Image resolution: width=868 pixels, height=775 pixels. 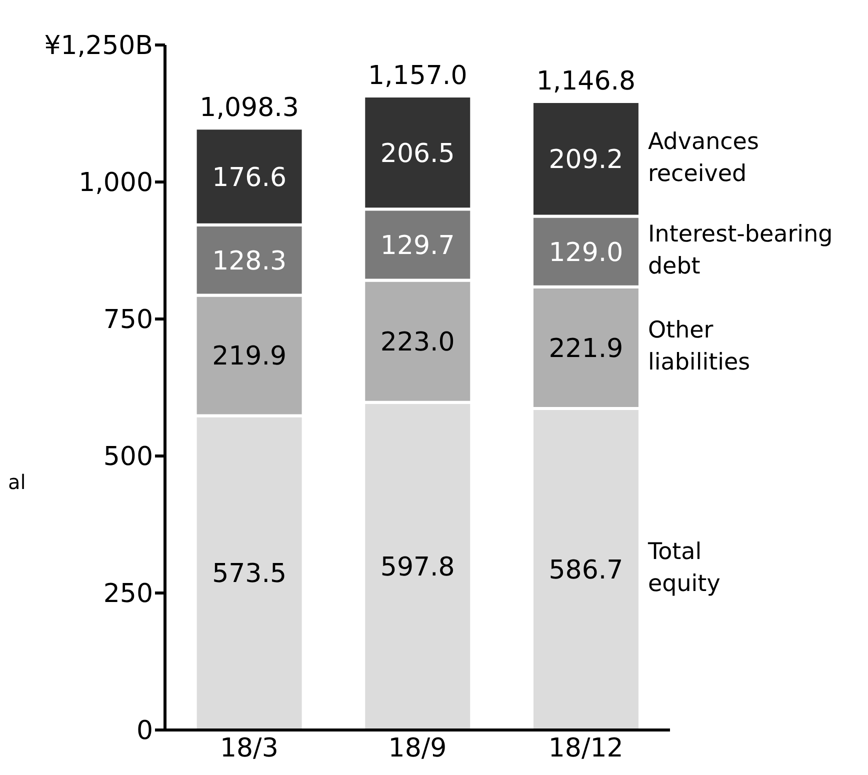 What do you see at coordinates (417, 567) in the screenshot?
I see `data-label: 597.8` at bounding box center [417, 567].